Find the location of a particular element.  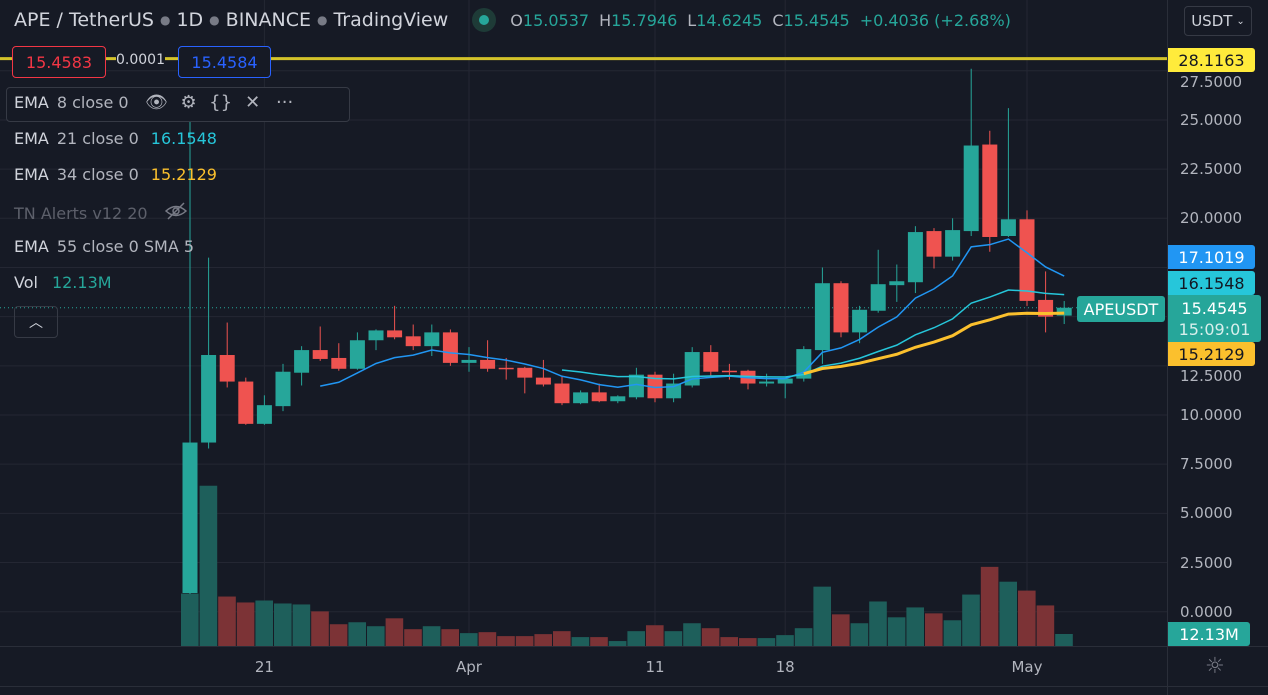

sell-button: 15.4583 is located at coordinates (59, 62).